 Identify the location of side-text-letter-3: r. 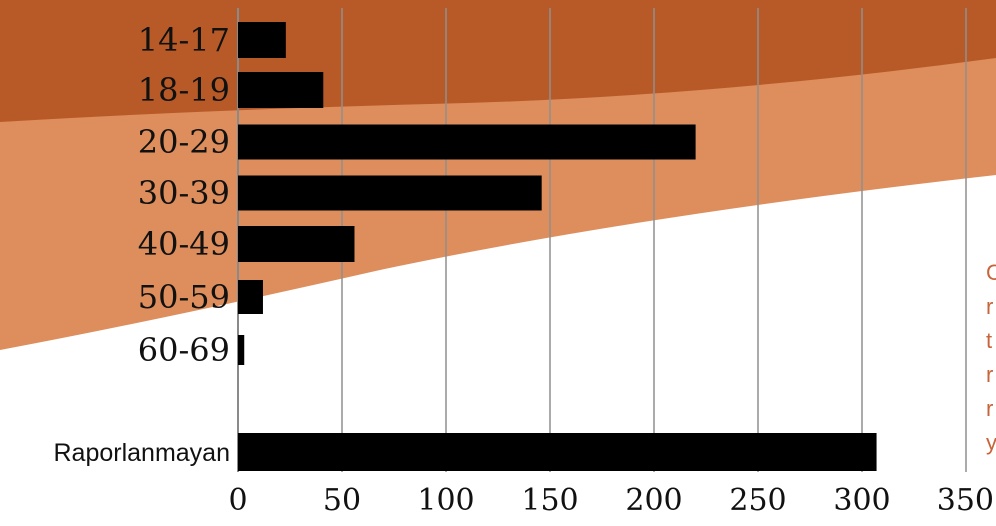
(989, 374).